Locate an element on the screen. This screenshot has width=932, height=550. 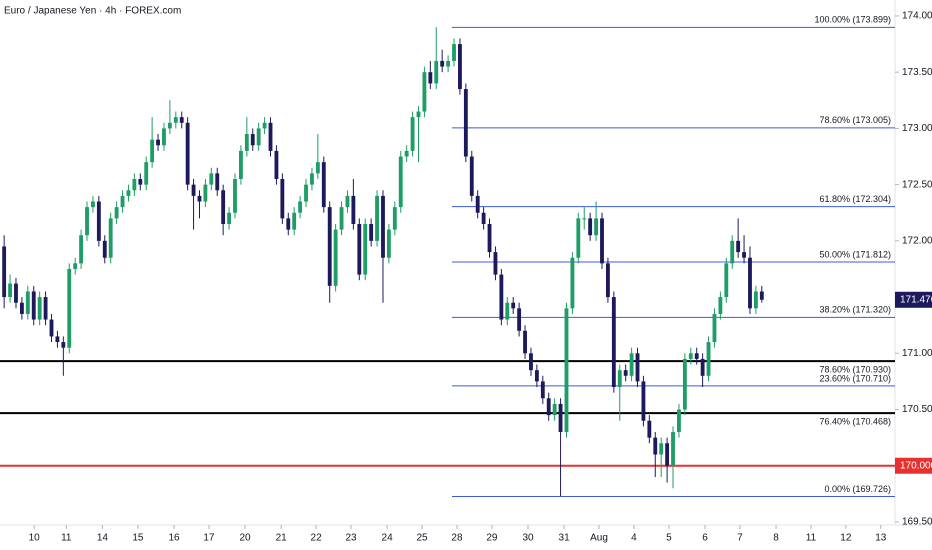
fib-label: 78.60% (173.005) is located at coordinates (855, 120).